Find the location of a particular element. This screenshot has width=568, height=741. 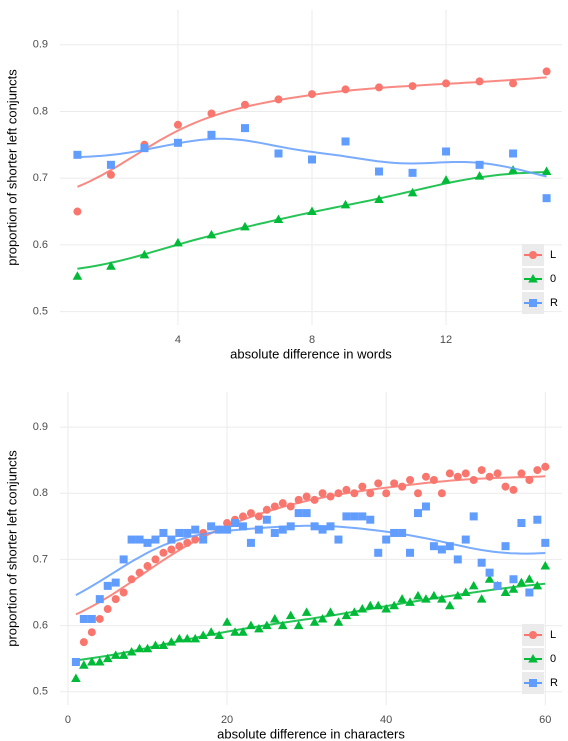

legend-label: R is located at coordinates (554, 683).